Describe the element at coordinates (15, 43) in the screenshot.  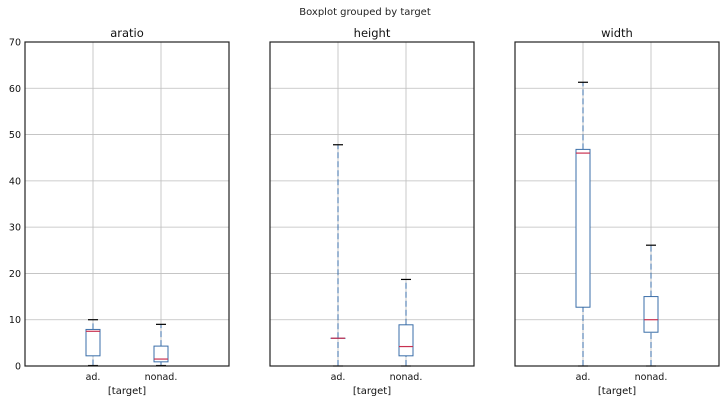
I see `y-tick-label: 70` at that location.